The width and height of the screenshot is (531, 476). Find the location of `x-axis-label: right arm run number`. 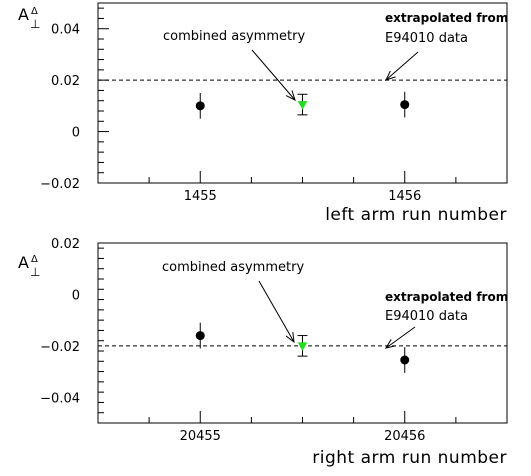

x-axis-label: right arm run number is located at coordinates (409, 458).